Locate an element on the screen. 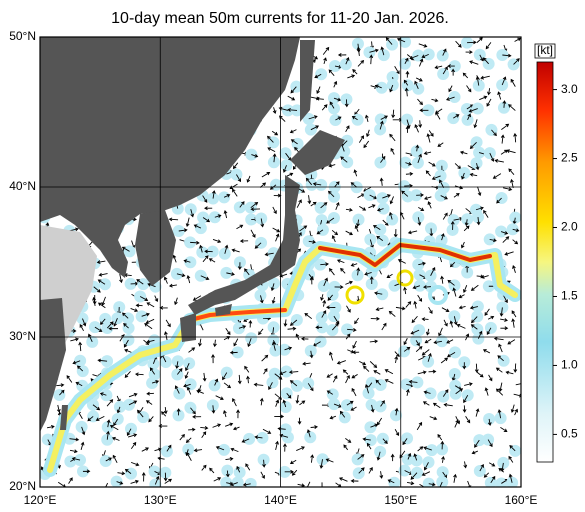 This screenshot has height=512, width=585. lat-tick-label: 50°N is located at coordinates (22, 36).